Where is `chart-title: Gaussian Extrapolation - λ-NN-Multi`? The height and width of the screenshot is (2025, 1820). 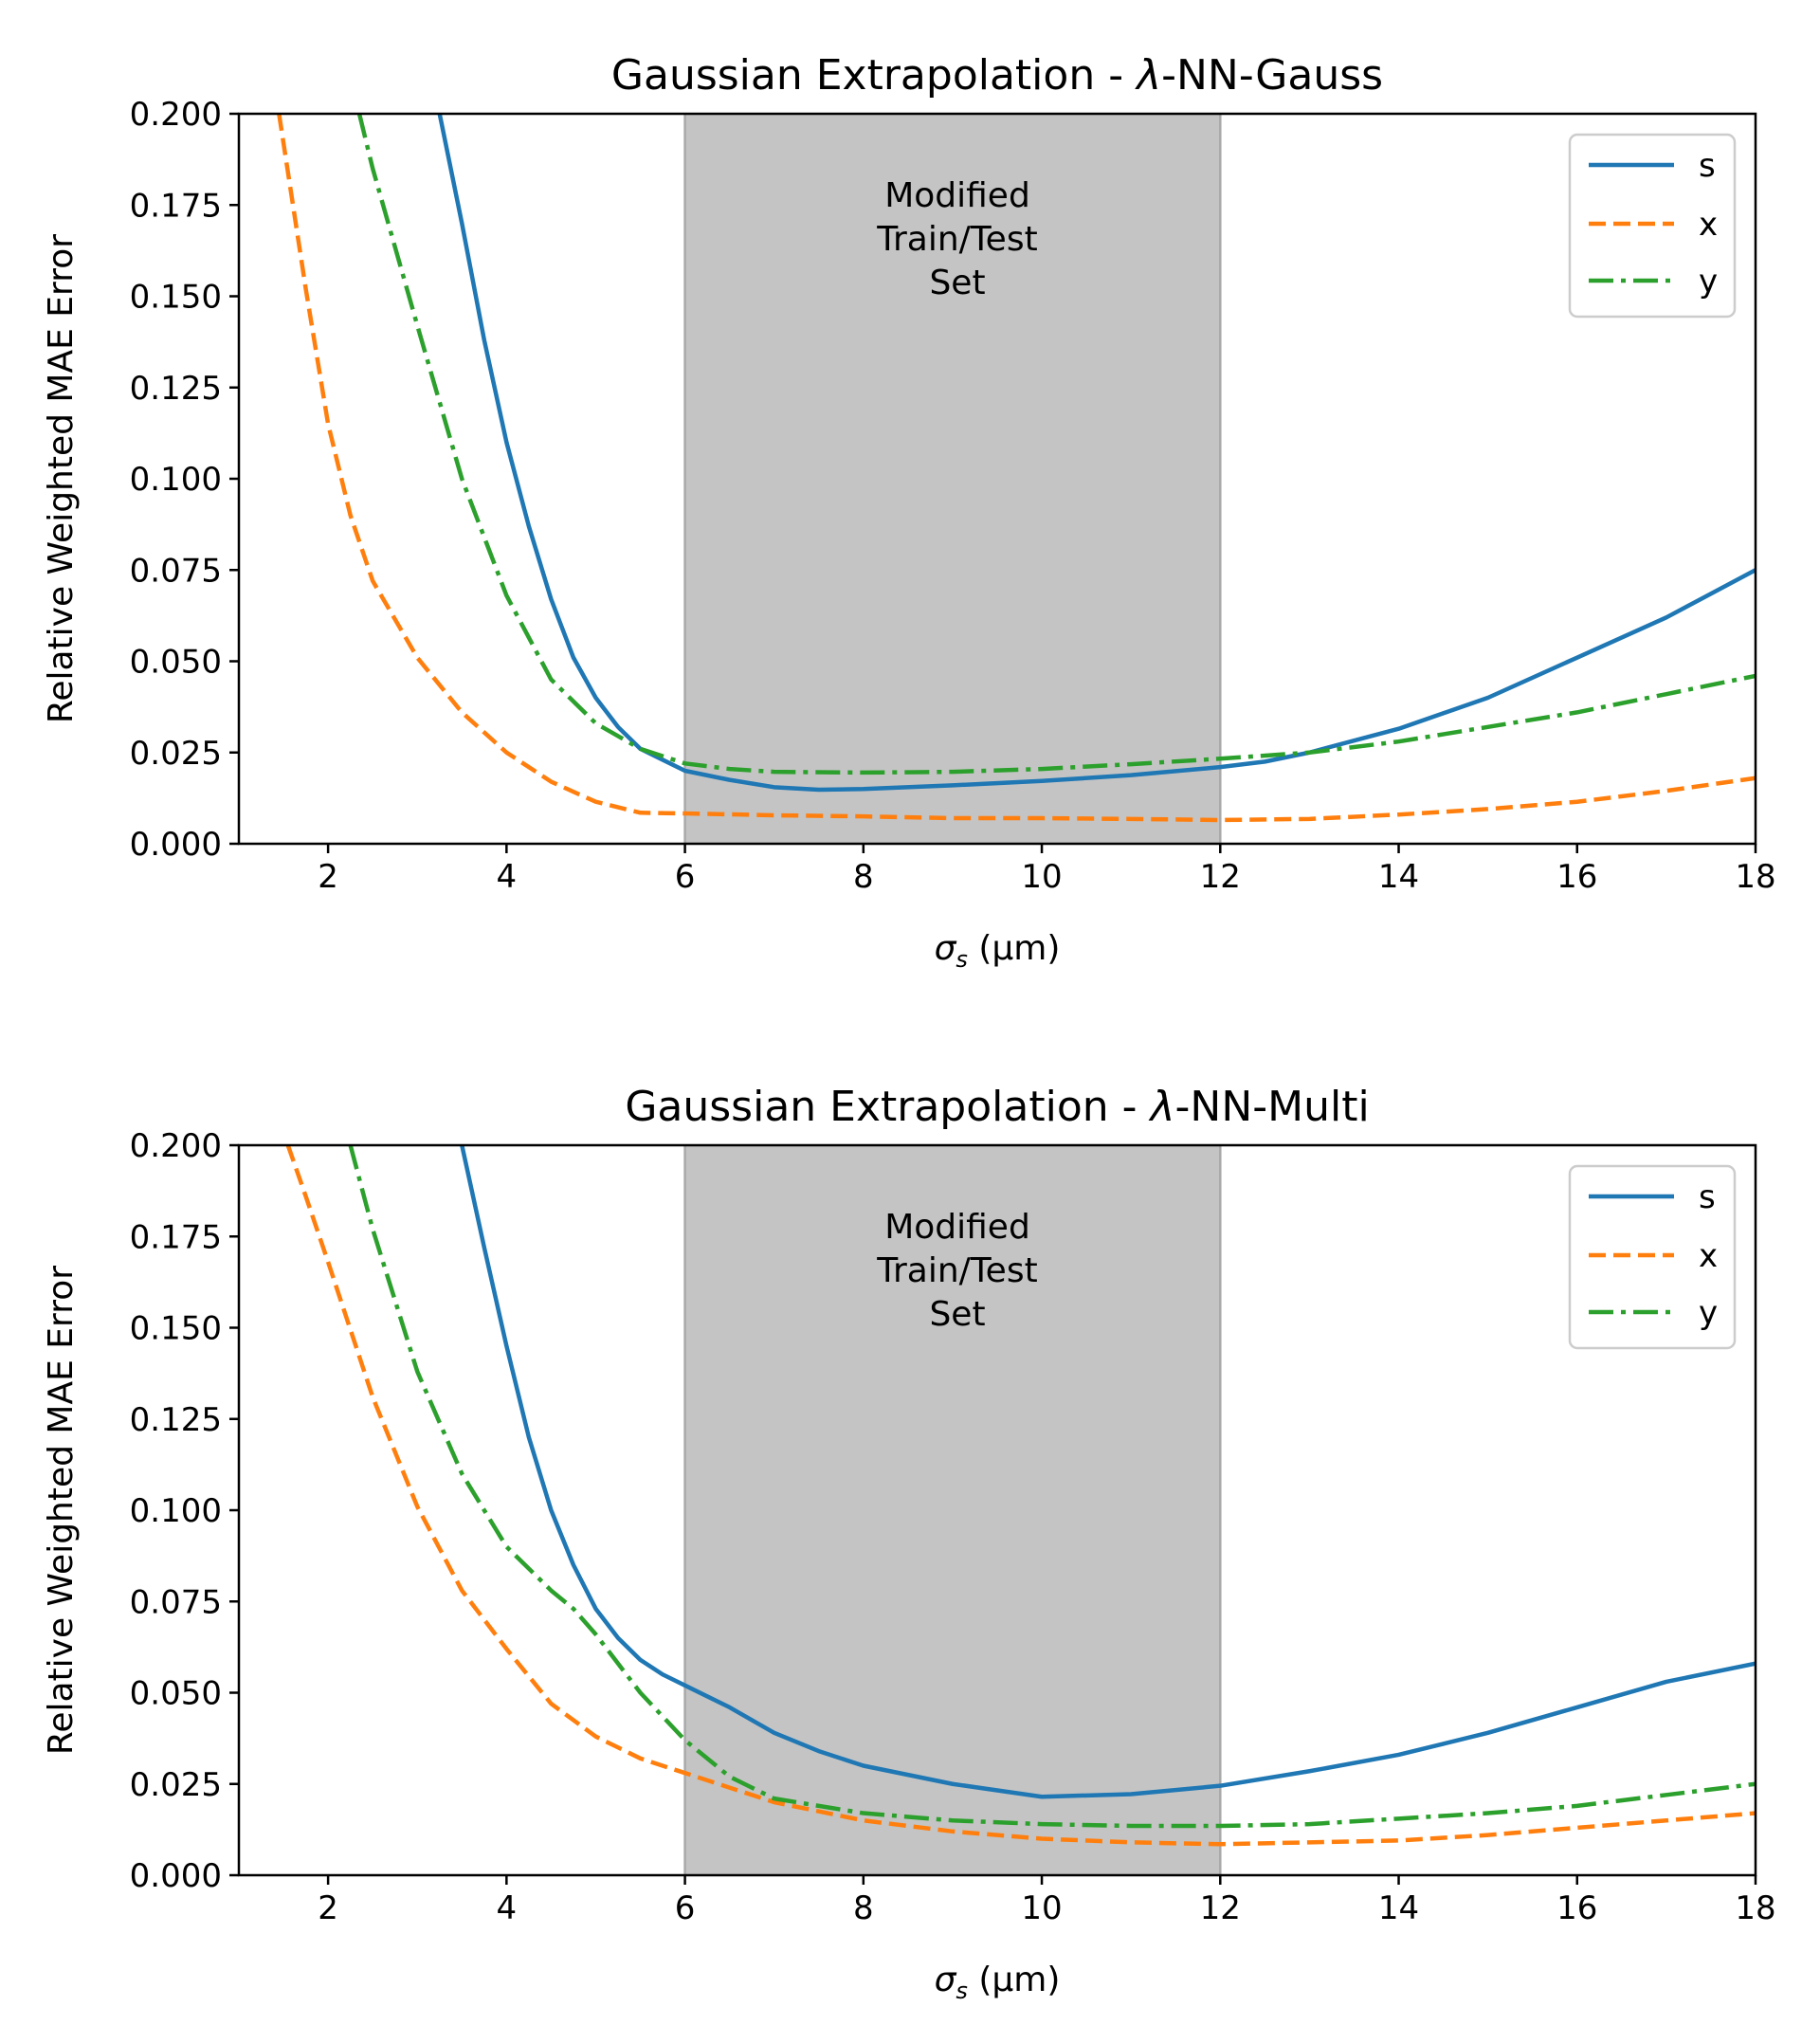
chart-title: Gaussian Extrapolation - λ-NN-Multi is located at coordinates (997, 1107).